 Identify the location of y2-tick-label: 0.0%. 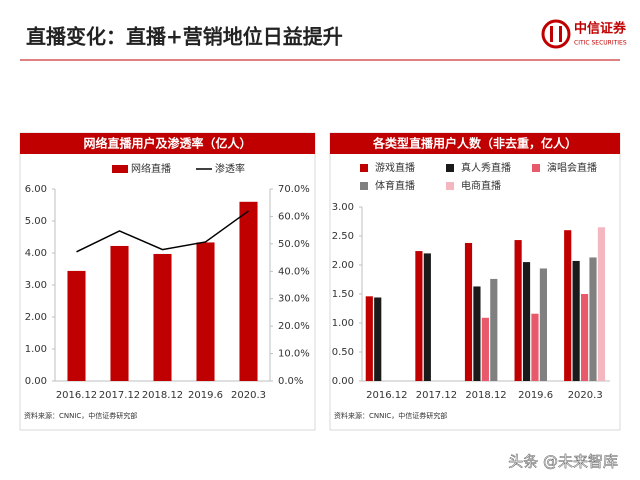
(290, 381).